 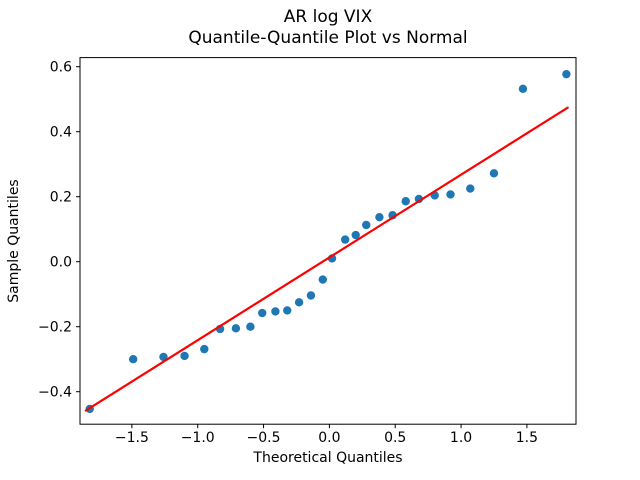 I want to click on y-tick-label: 0.2, so click(x=61, y=198).